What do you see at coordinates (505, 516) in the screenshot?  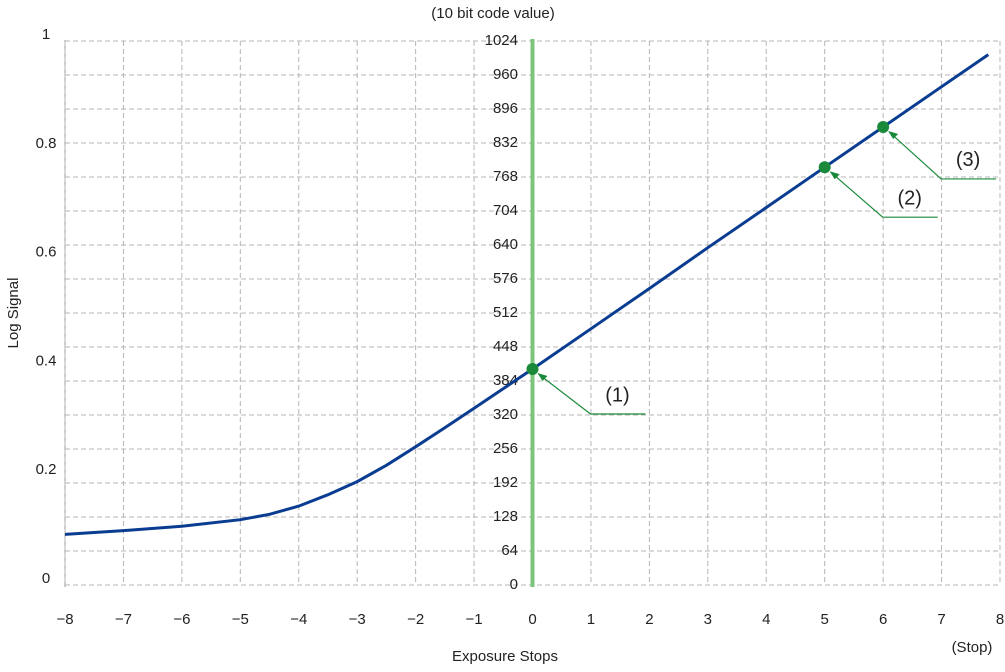 I see `y2-tick-label: 128` at bounding box center [505, 516].